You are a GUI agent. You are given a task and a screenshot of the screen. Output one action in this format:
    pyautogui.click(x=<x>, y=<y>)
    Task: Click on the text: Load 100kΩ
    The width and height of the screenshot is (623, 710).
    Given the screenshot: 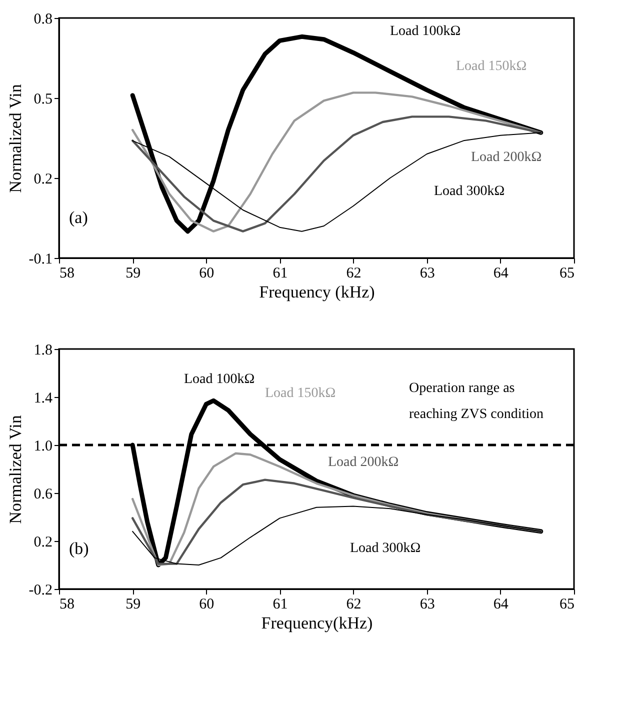 What is the action you would take?
    pyautogui.click(x=425, y=31)
    